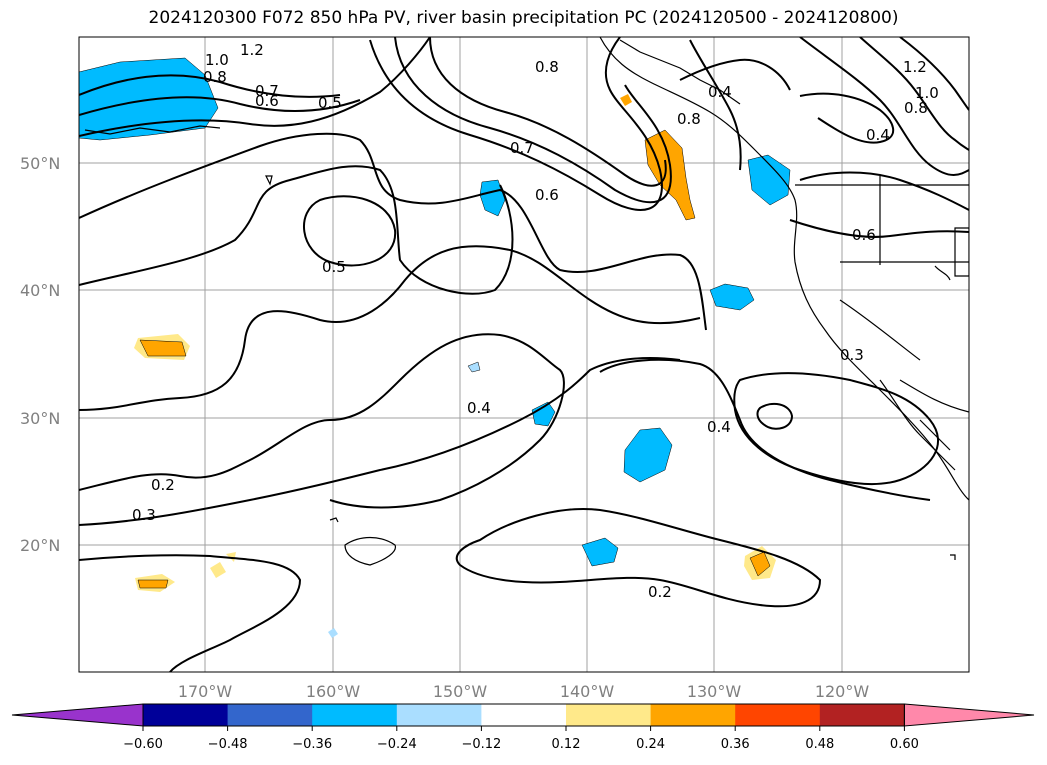 This screenshot has height=765, width=1047. I want to click on shade-neg-39n, so click(732, 297).